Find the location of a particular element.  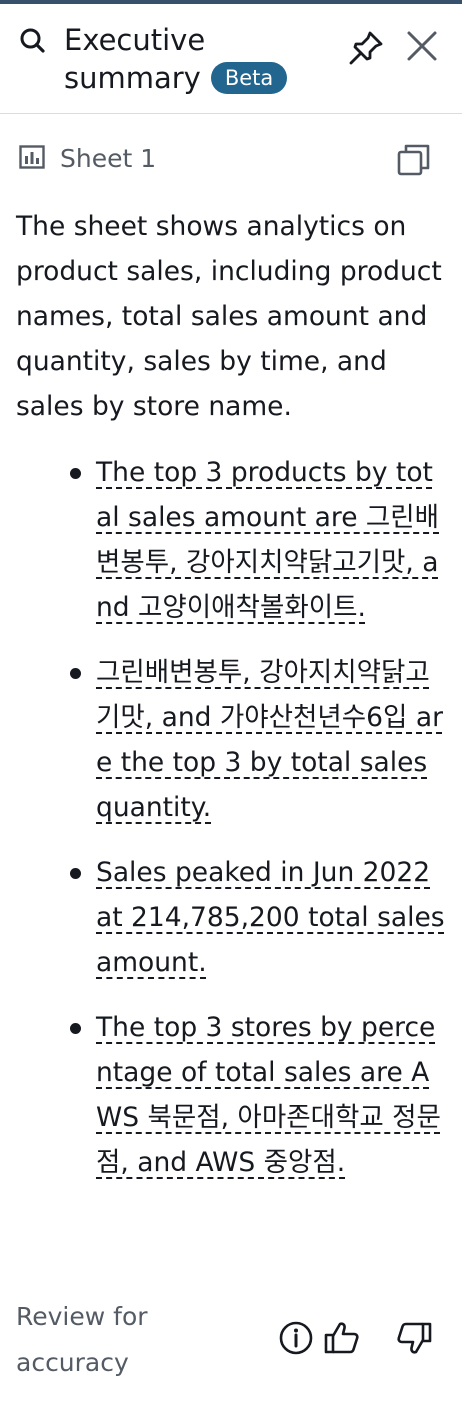

review-for-accuracy-text: Review for accuracy is located at coordinates (82, 1339).